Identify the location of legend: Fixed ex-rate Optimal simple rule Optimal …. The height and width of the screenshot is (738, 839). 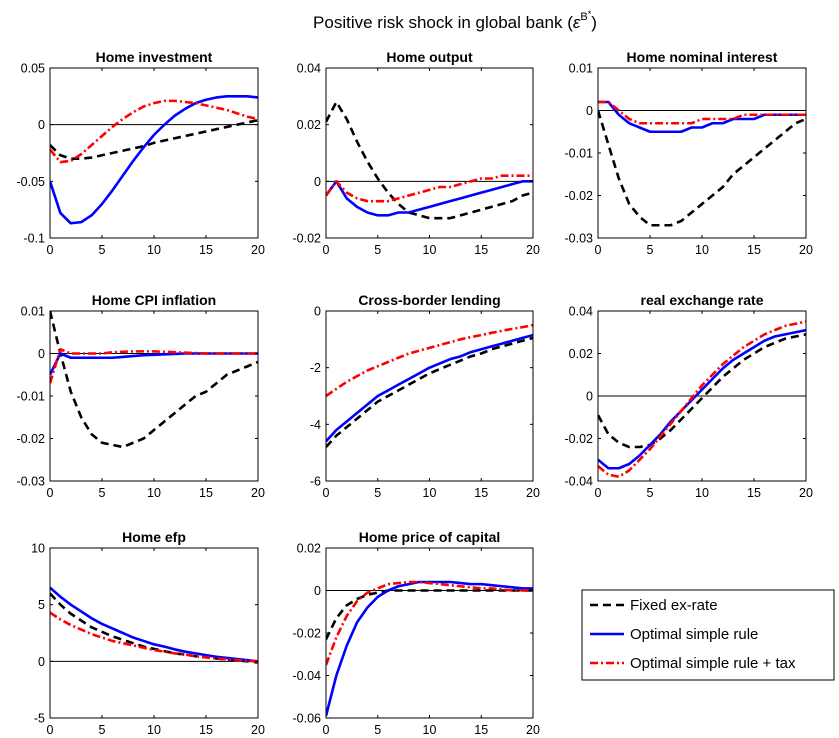
(708, 635).